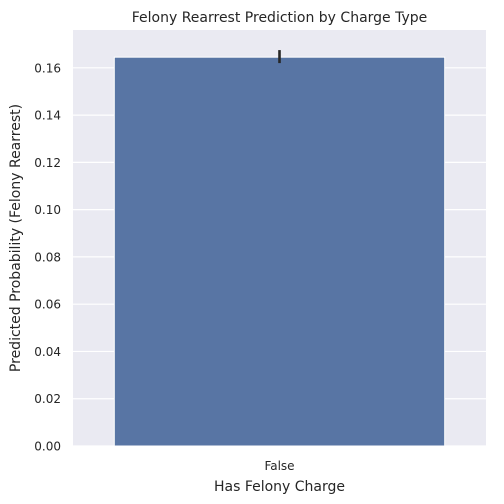 The width and height of the screenshot is (504, 504). Describe the element at coordinates (47, 68) in the screenshot. I see `y-tick-label: 0.16` at that location.